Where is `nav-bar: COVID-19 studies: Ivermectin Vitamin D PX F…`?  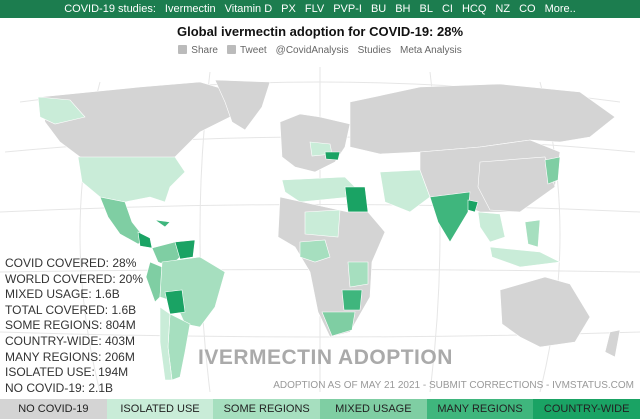
nav-bar: COVID-19 studies: Ivermectin Vitamin D PX F… is located at coordinates (320, 9).